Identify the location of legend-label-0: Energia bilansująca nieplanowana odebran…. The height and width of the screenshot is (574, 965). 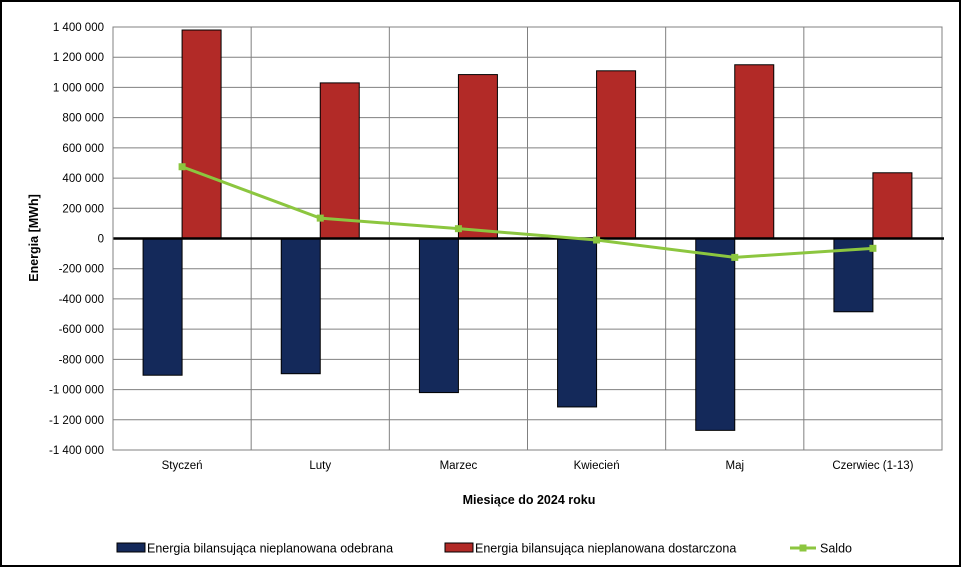
(270, 549).